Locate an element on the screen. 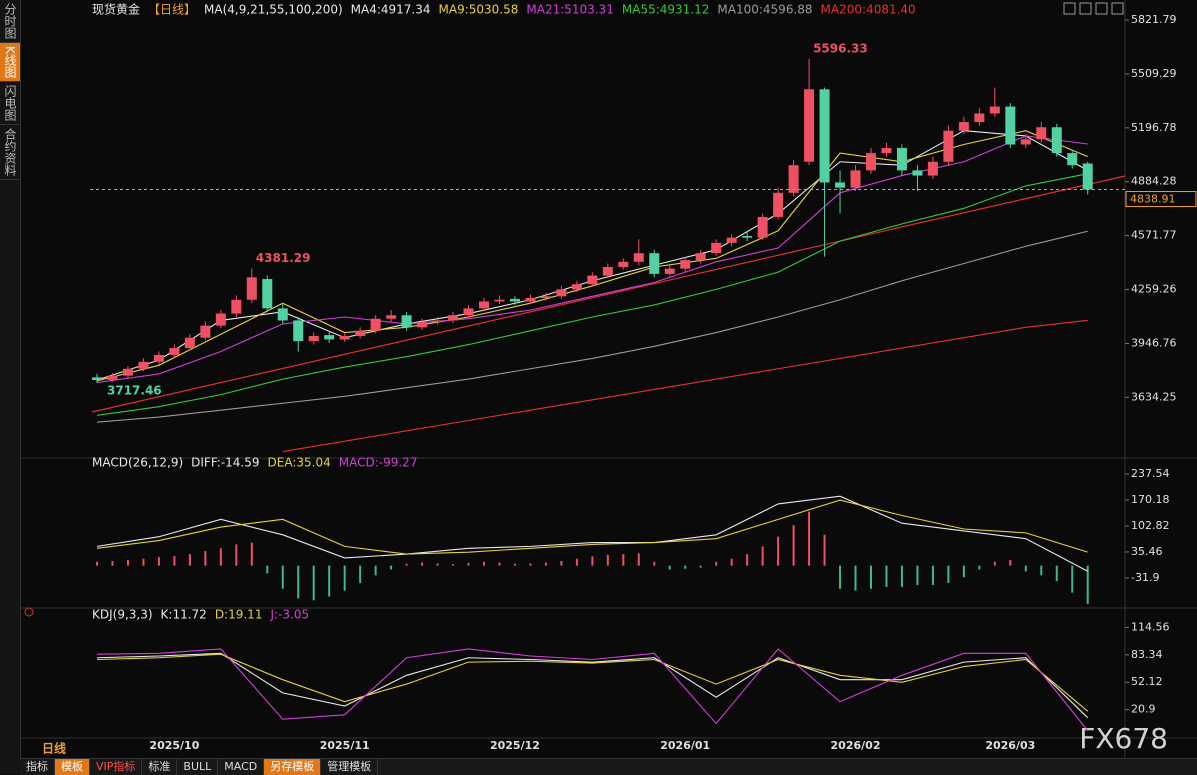 The image size is (1197, 775). y-tick-label: 5509.29 is located at coordinates (1154, 73).